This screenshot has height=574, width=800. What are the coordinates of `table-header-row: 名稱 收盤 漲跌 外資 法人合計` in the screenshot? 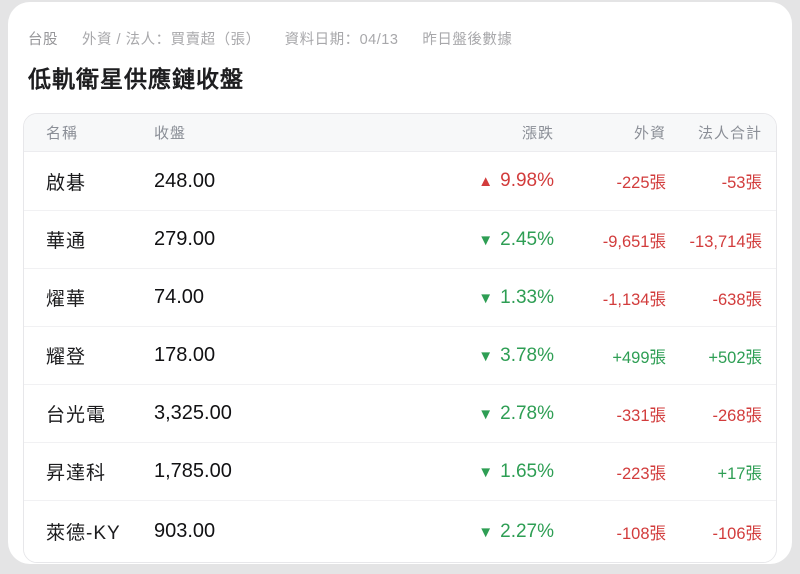 It's located at (400, 133).